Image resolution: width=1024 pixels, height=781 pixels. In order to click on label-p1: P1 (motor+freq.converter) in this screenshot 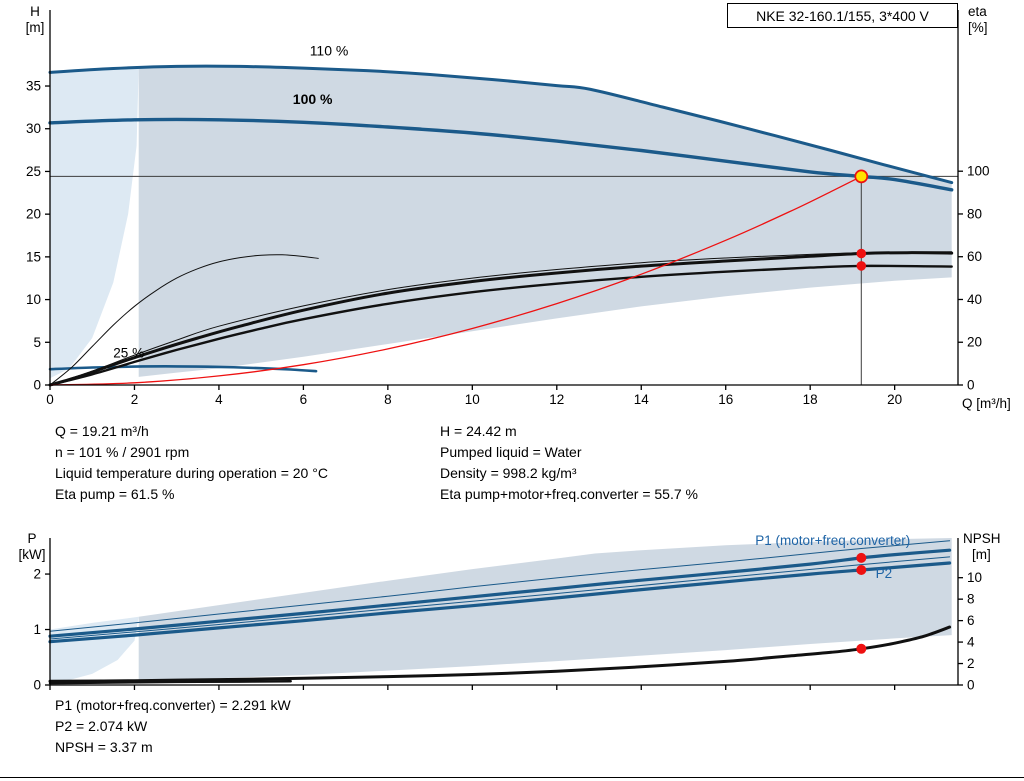, I will do `click(832, 540)`.